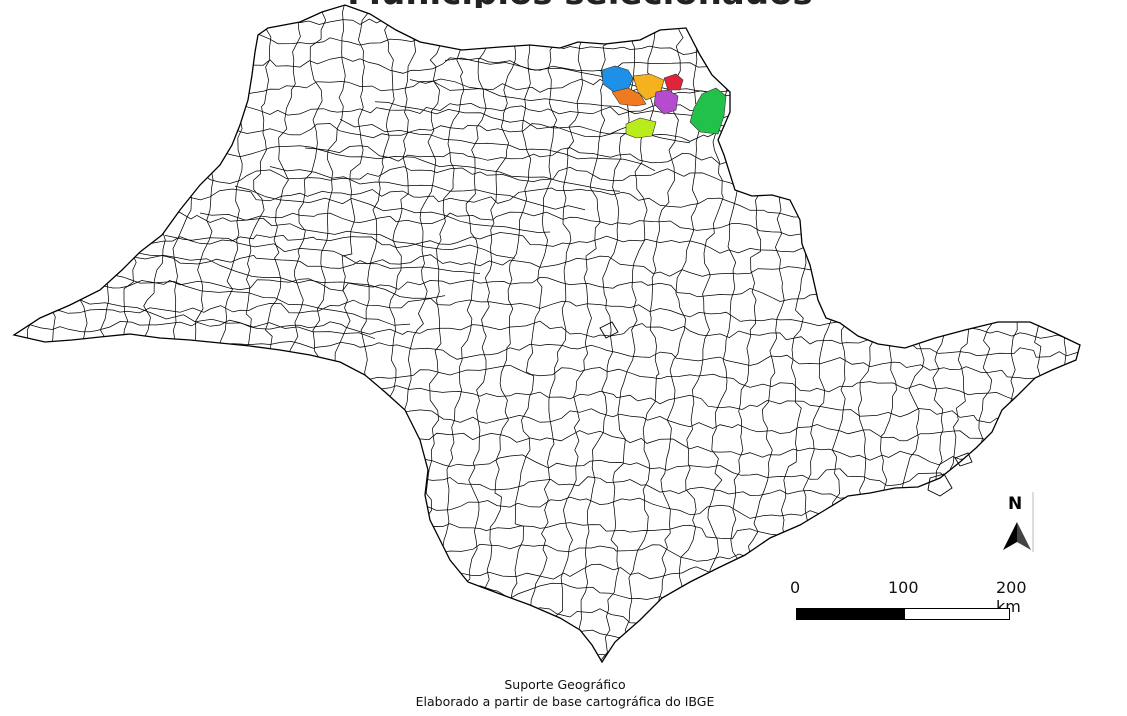  Describe the element at coordinates (1015, 504) in the screenshot. I see `north-label: N` at that location.